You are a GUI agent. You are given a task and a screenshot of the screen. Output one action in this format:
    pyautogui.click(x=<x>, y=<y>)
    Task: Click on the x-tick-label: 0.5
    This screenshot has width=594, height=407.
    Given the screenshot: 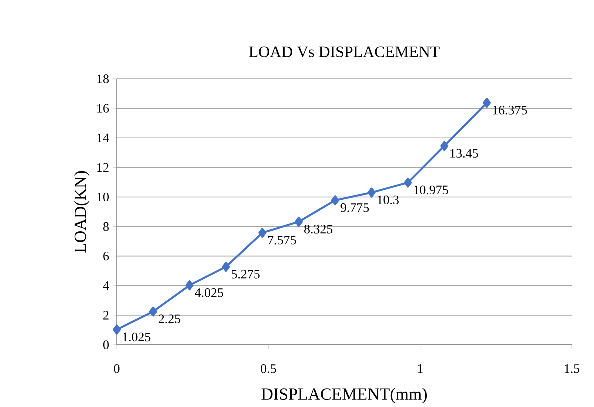 What is the action you would take?
    pyautogui.click(x=268, y=369)
    